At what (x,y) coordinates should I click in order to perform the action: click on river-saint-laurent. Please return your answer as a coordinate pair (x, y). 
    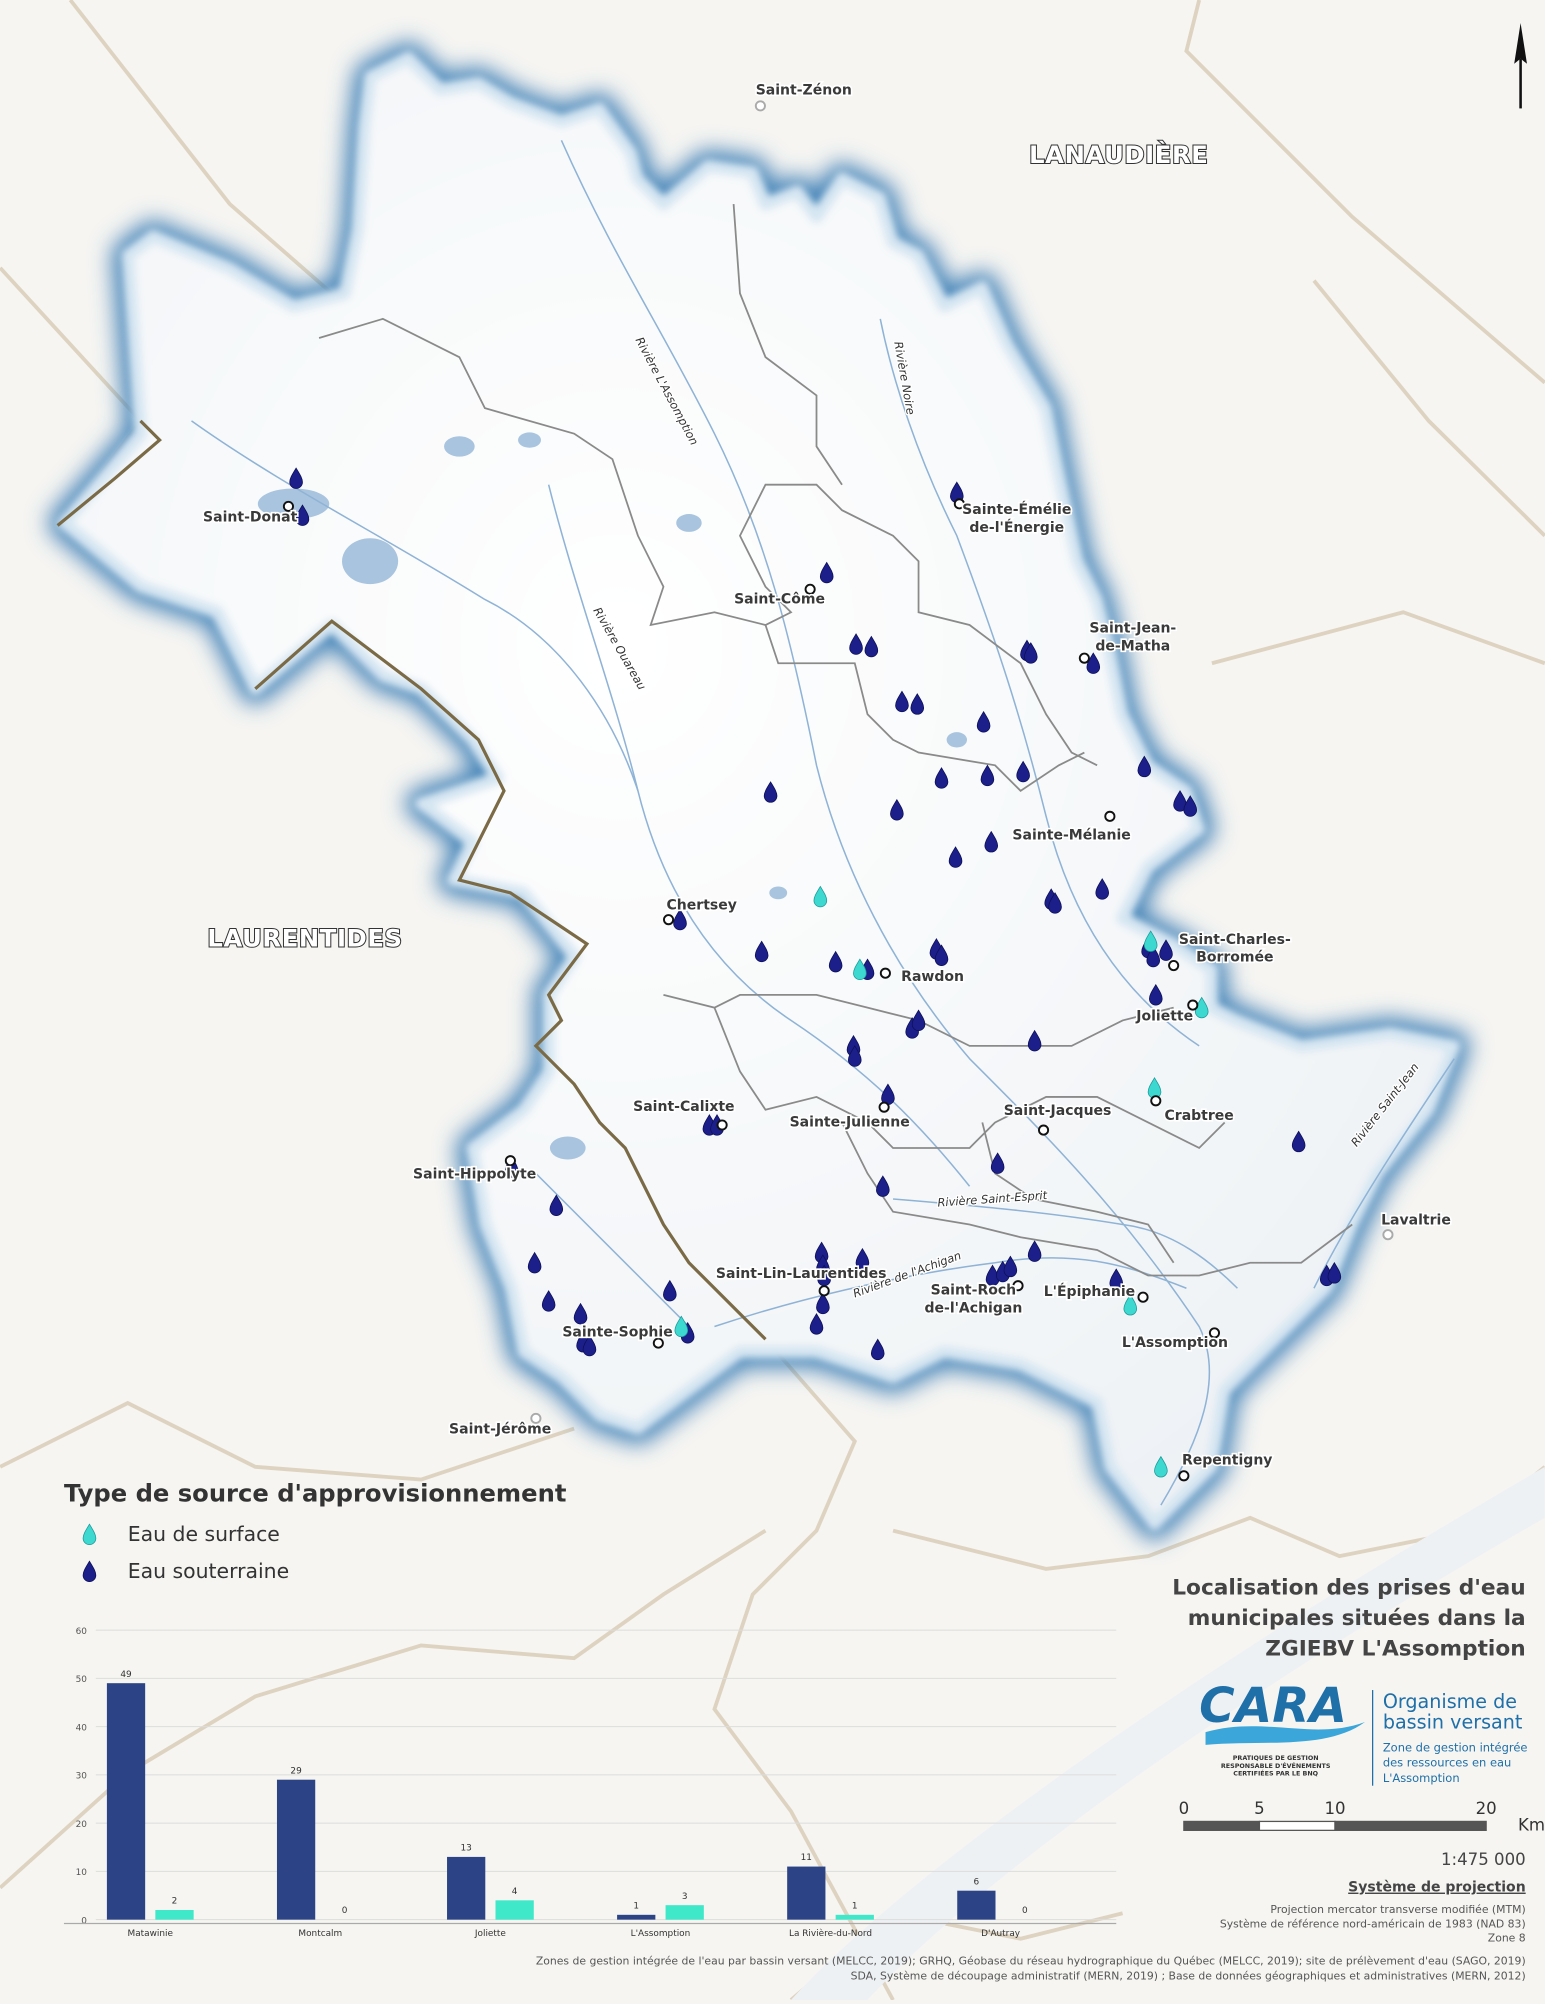
    Looking at the image, I should click on (1167, 1733).